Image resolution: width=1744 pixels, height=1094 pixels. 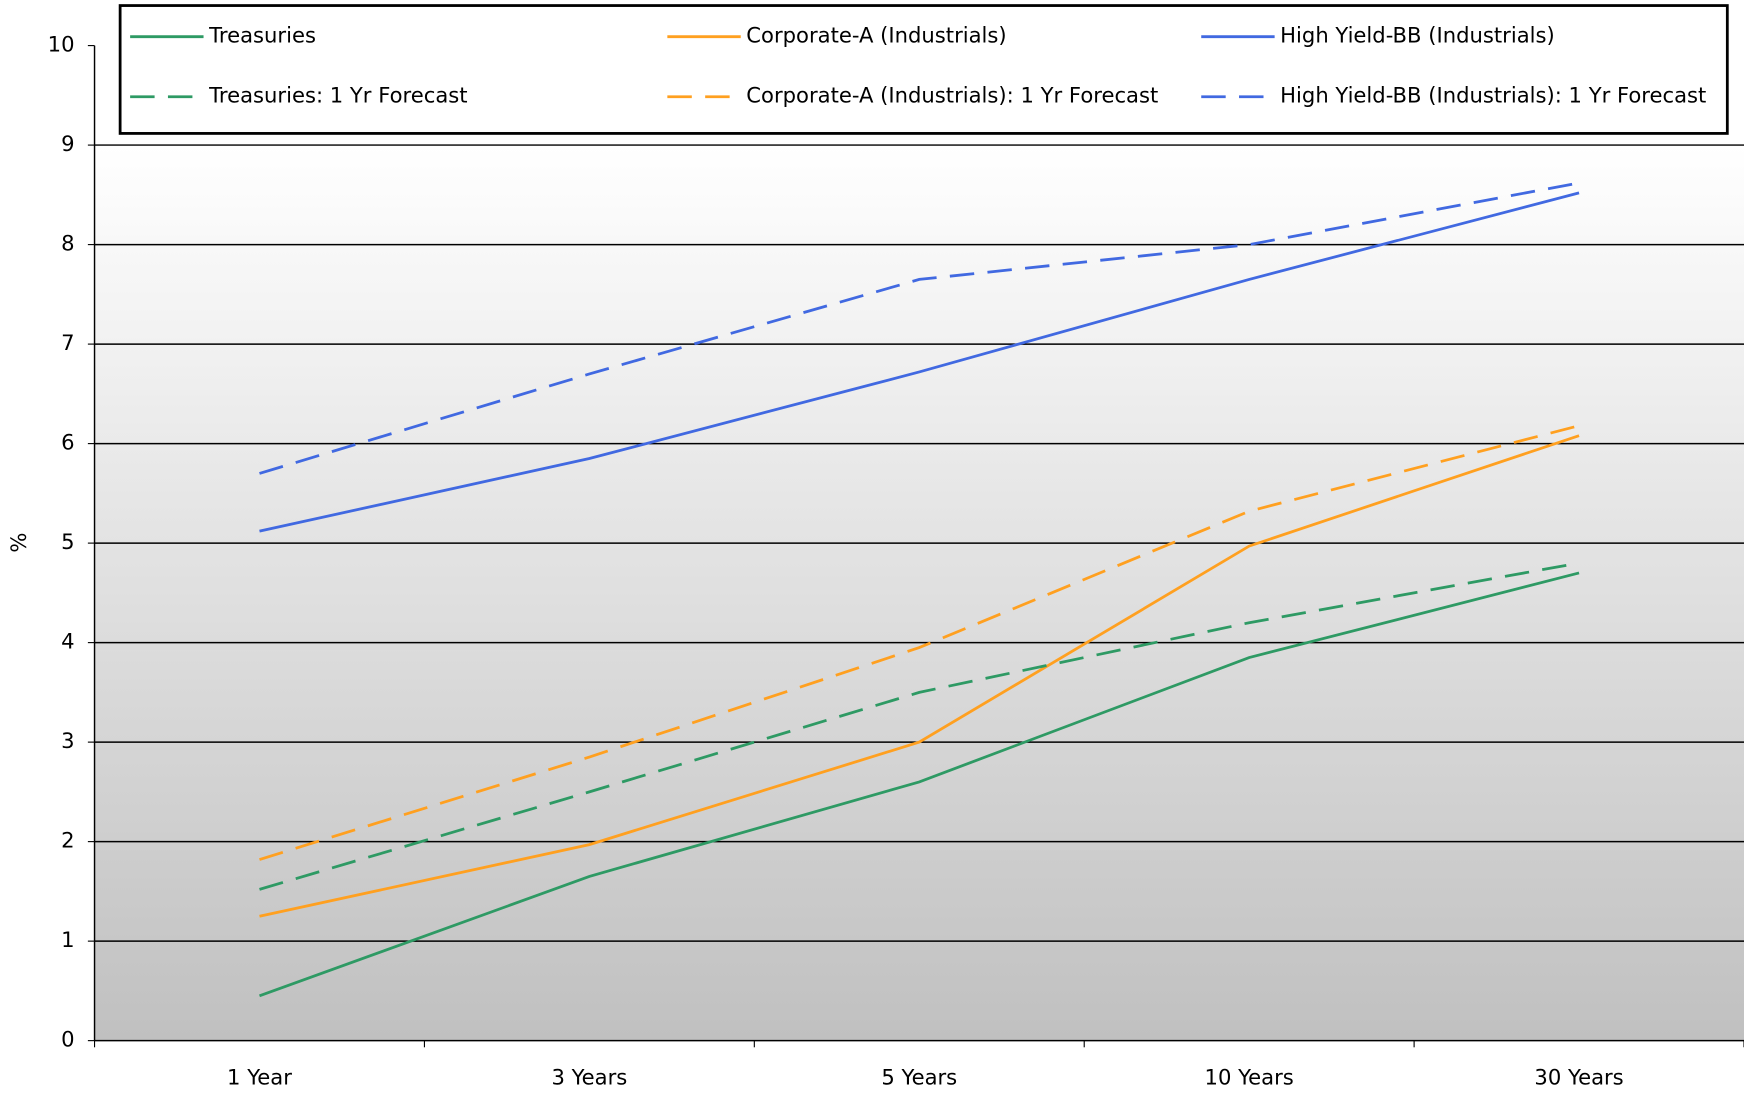 What do you see at coordinates (67, 442) in the screenshot?
I see `y-tick-label: 6` at bounding box center [67, 442].